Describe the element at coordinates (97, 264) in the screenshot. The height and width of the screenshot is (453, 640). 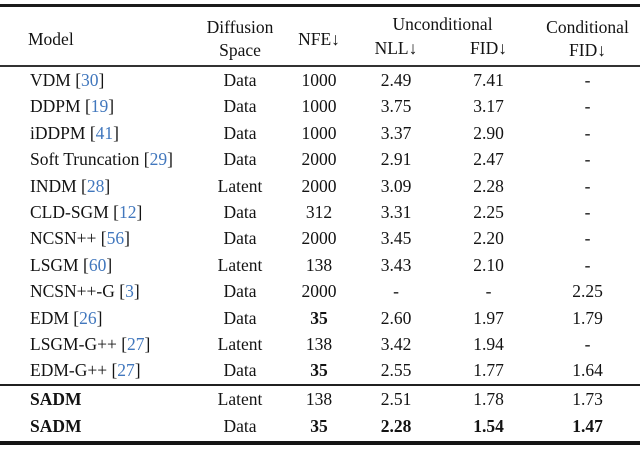
I see `citation-link: 60` at that location.